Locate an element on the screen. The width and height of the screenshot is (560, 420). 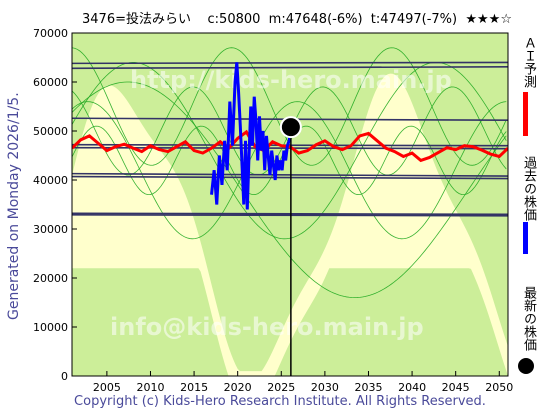
header-stars: ★★★☆ is located at coordinates (488, 19).